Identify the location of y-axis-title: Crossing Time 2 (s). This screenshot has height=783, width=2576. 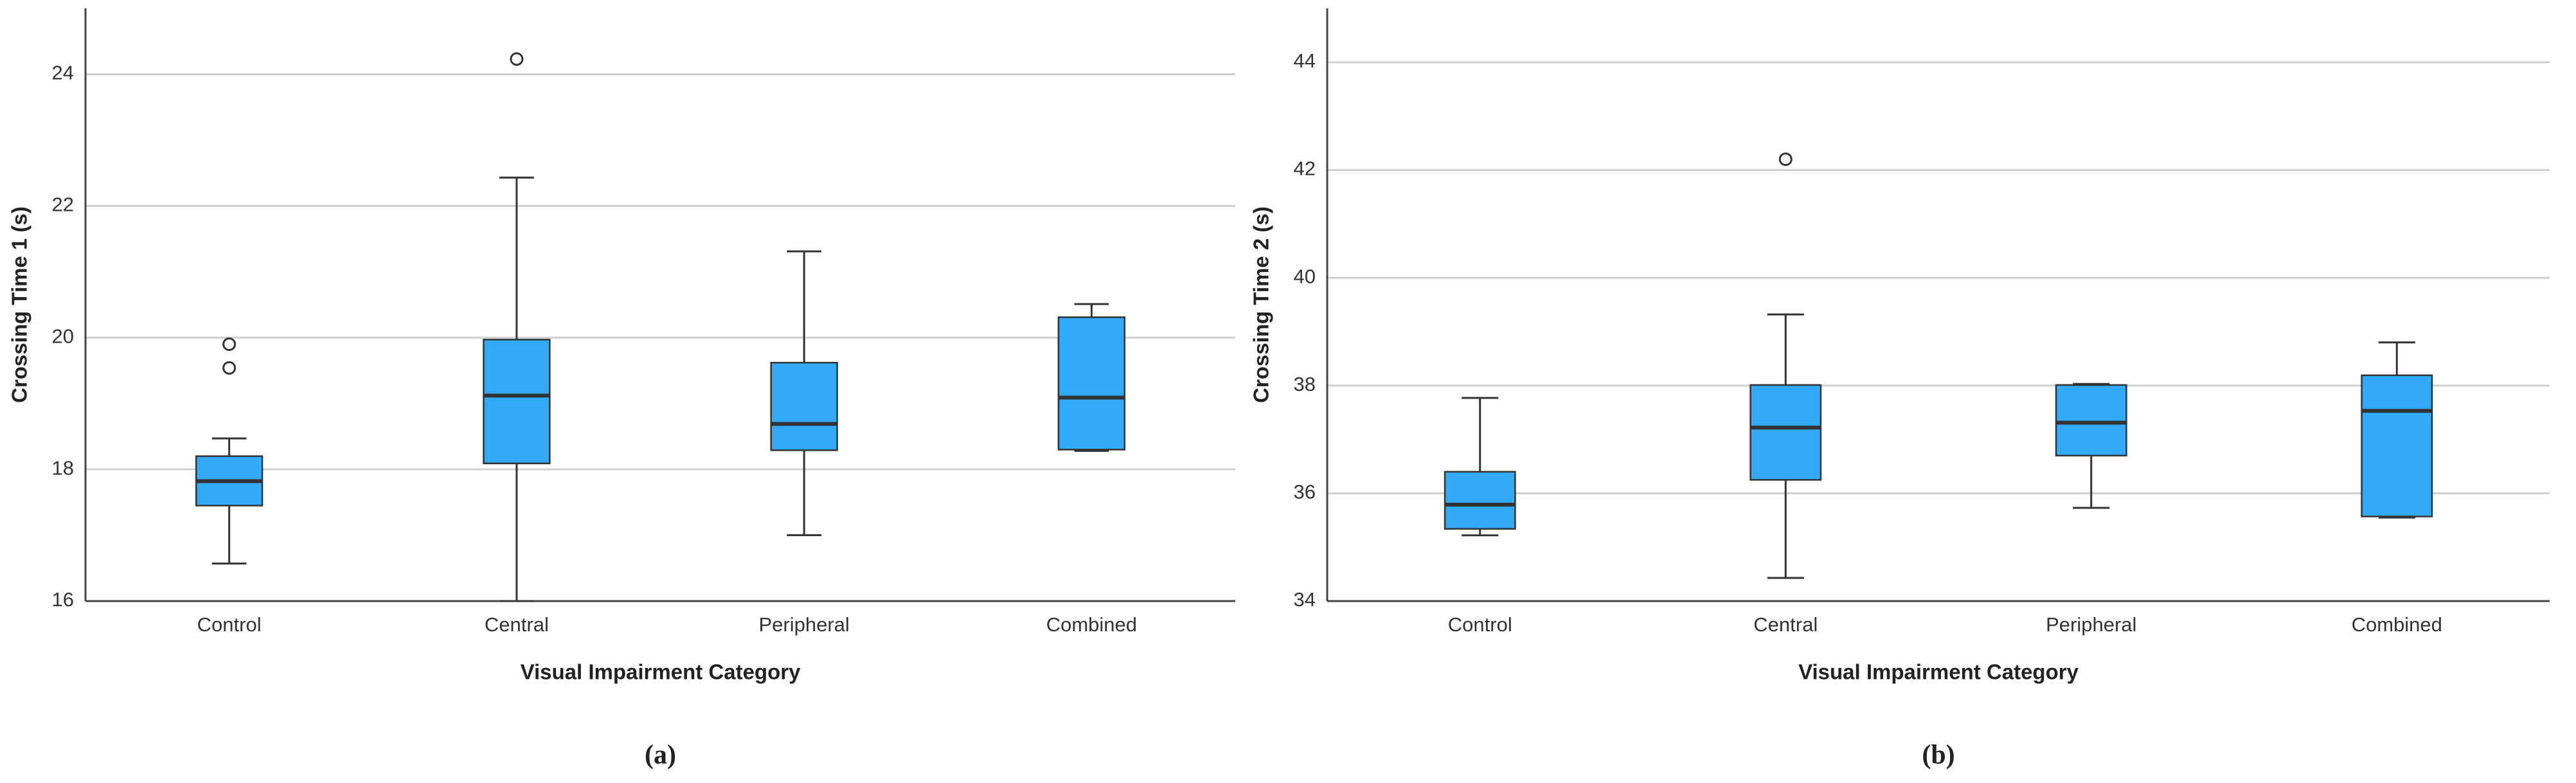
(1261, 305).